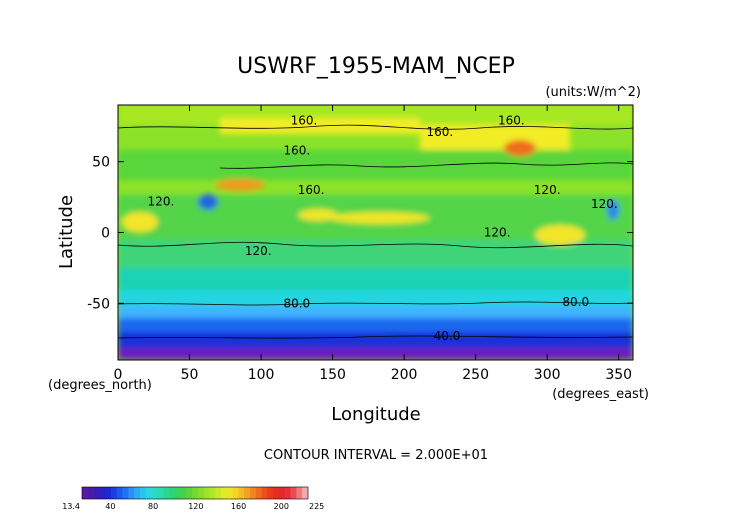 The height and width of the screenshot is (532, 752). What do you see at coordinates (375, 325) in the screenshot?
I see `band-south-blue` at bounding box center [375, 325].